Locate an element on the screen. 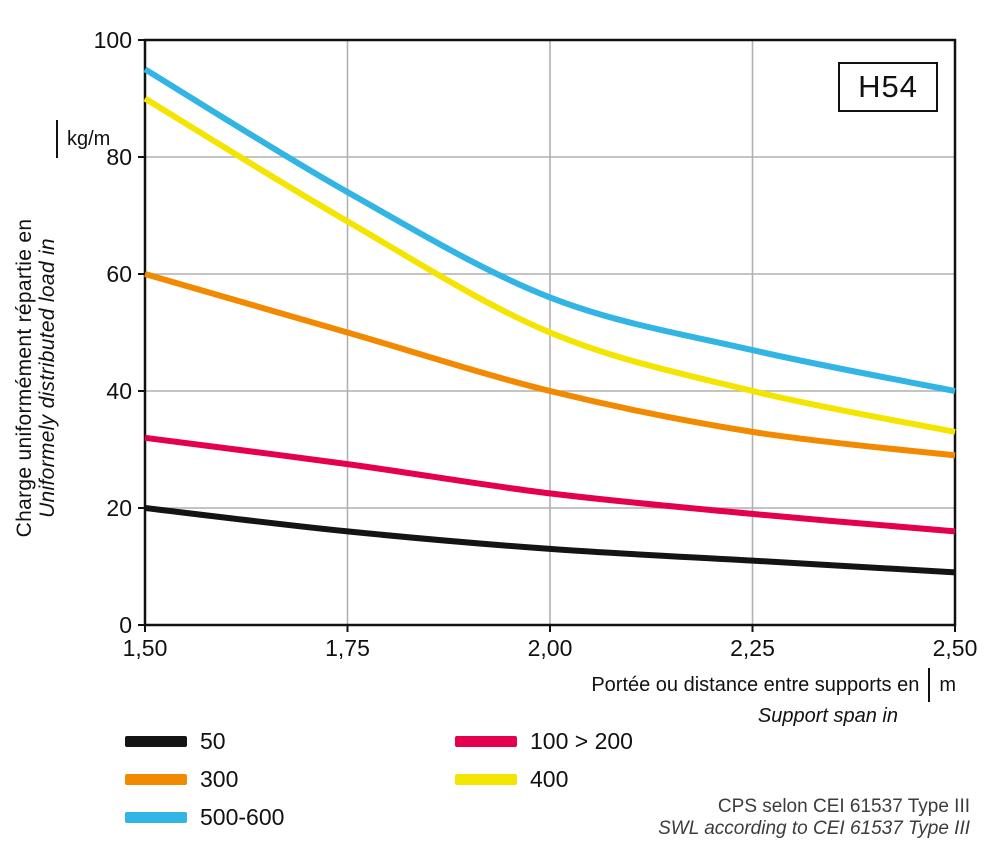 This screenshot has height=854, width=1000. x-tick-label: 2,25 is located at coordinates (752, 648).